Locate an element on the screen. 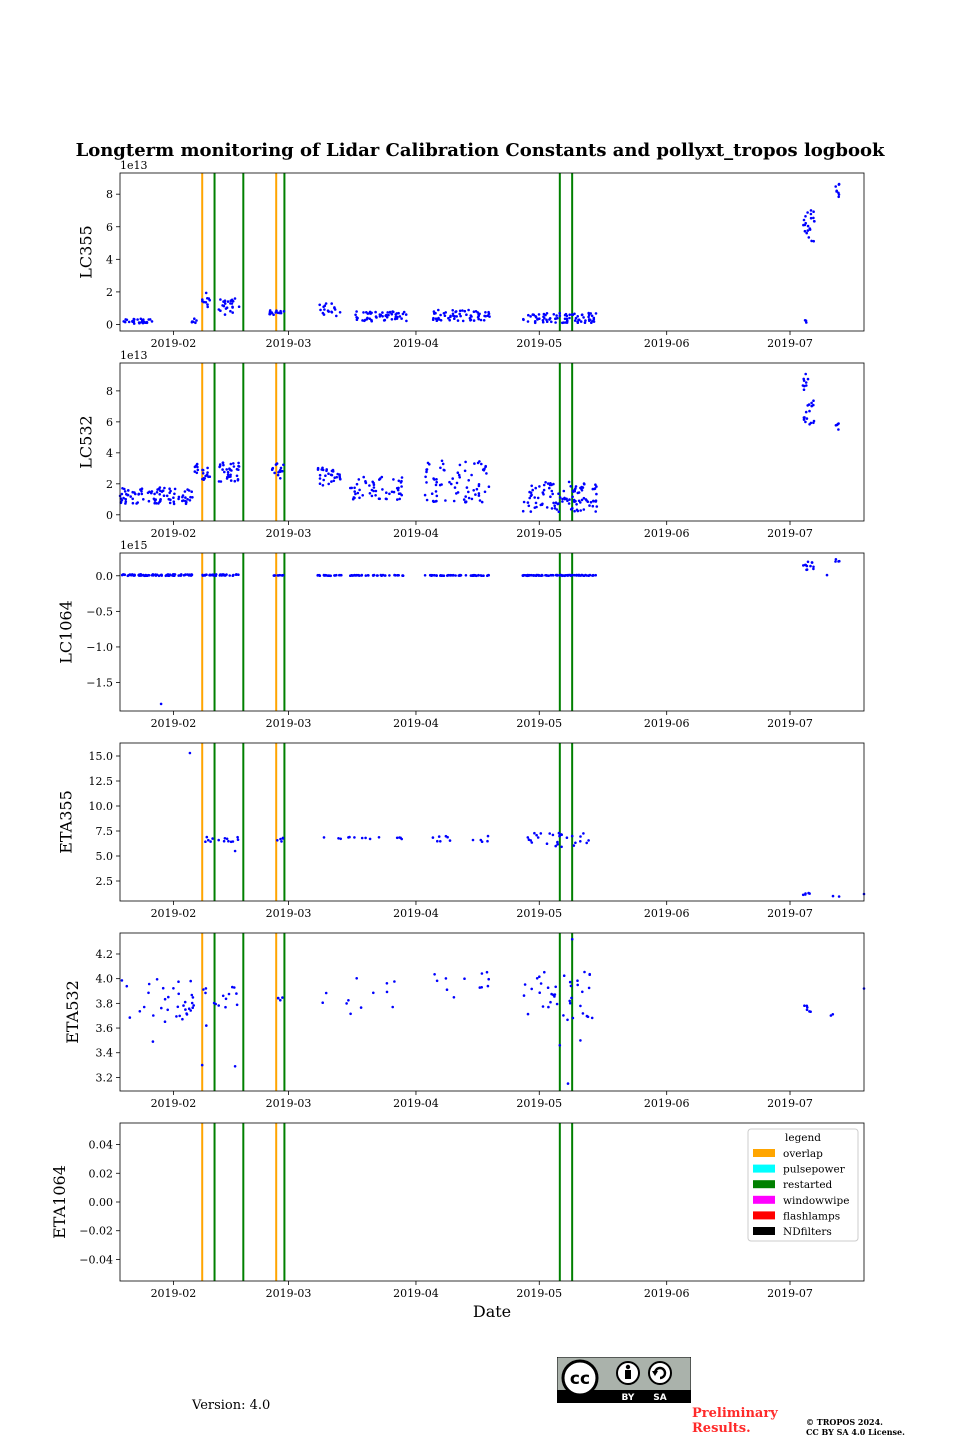 The height and width of the screenshot is (1440, 960). y-tick-label: −0.04 is located at coordinates (96, 1259).